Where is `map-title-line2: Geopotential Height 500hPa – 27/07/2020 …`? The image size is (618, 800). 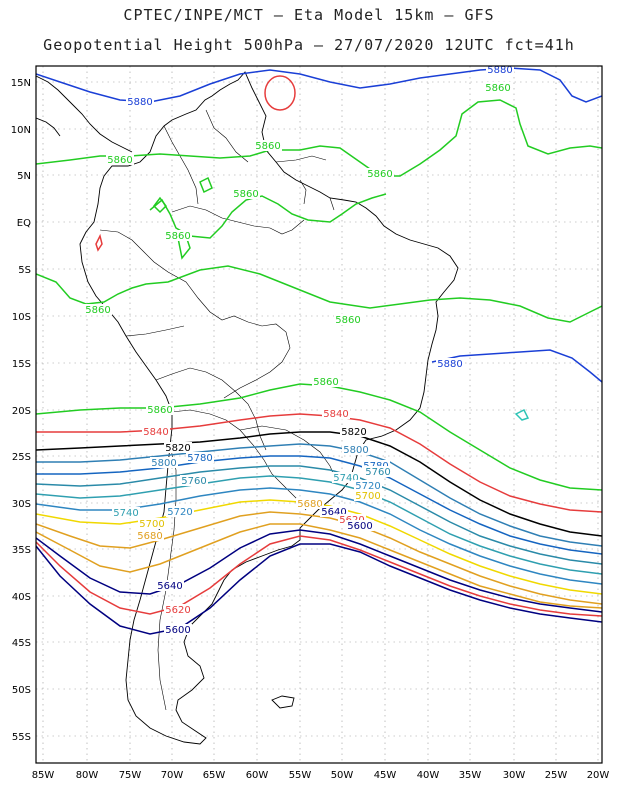
map-title-line2: Geopotential Height 500hPa – 27/07/2020 … is located at coordinates (309, 45).